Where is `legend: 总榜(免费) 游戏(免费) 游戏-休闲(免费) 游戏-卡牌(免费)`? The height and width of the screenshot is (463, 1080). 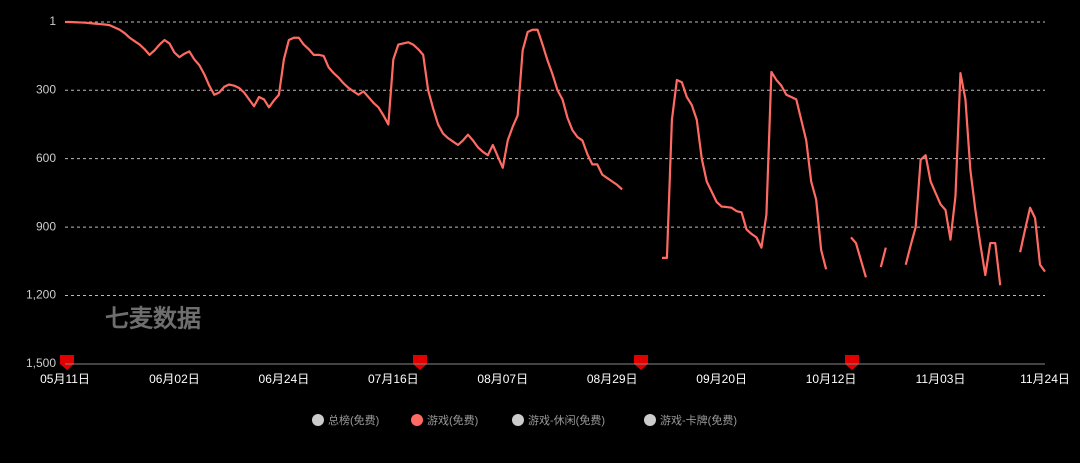
legend: 总榜(免费) 游戏(免费) 游戏-休闲(免费) 游戏-卡牌(免费) is located at coordinates (524, 420).